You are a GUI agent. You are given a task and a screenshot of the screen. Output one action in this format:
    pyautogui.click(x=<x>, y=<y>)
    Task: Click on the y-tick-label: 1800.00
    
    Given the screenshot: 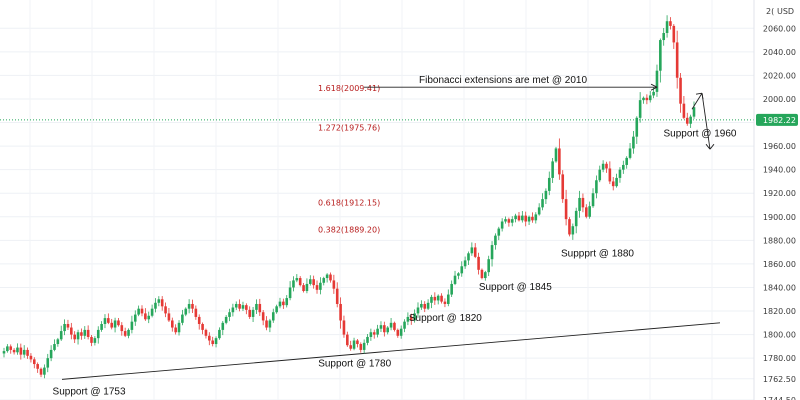 What is the action you would take?
    pyautogui.click(x=779, y=335)
    